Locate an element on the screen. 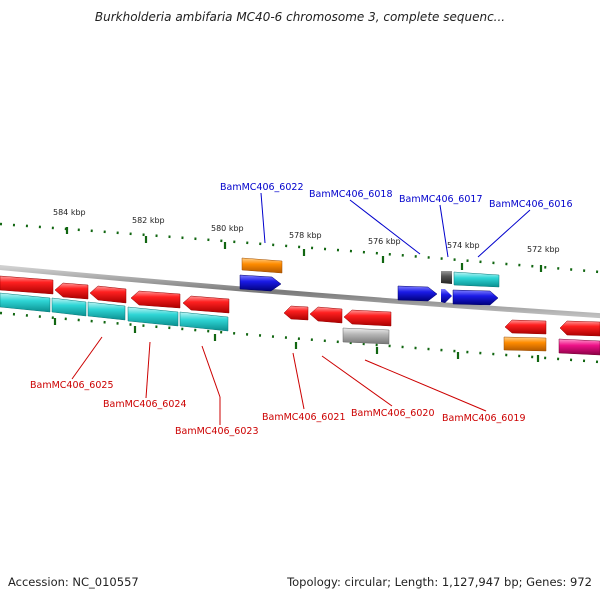 The width and height of the screenshot is (600, 600). magenta-gene-feature is located at coordinates (579, 347).